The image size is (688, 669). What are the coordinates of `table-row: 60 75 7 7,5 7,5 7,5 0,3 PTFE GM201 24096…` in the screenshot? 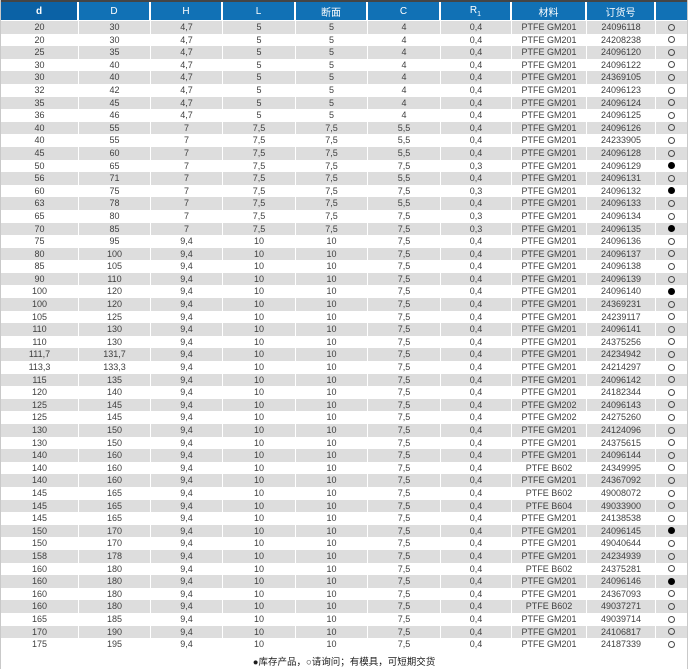 It's located at (344, 191).